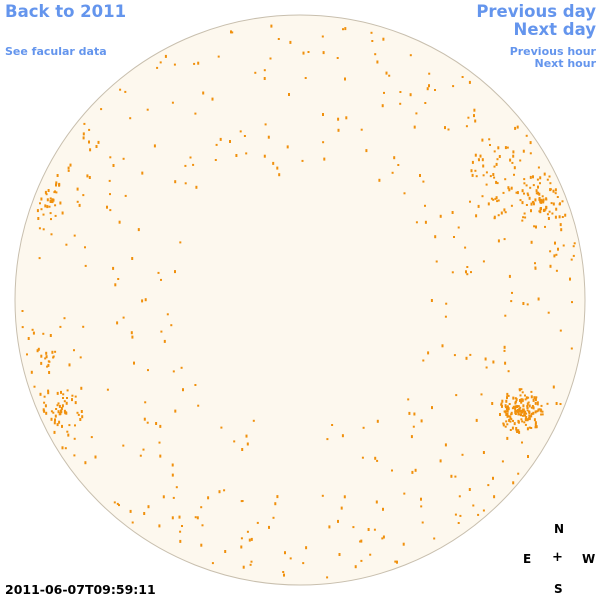 This screenshot has height=600, width=600. Describe the element at coordinates (565, 63) in the screenshot. I see `next-hour-link: Next hour` at that location.